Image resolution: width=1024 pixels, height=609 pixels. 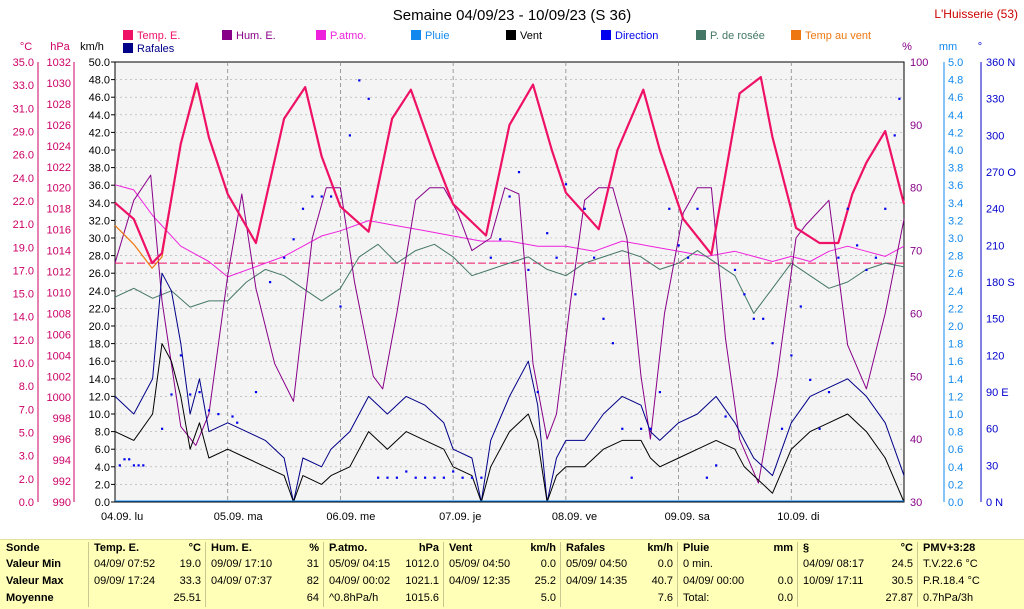 What do you see at coordinates (102, 485) in the screenshot?
I see `vent-tick-label: 2.0` at bounding box center [102, 485].